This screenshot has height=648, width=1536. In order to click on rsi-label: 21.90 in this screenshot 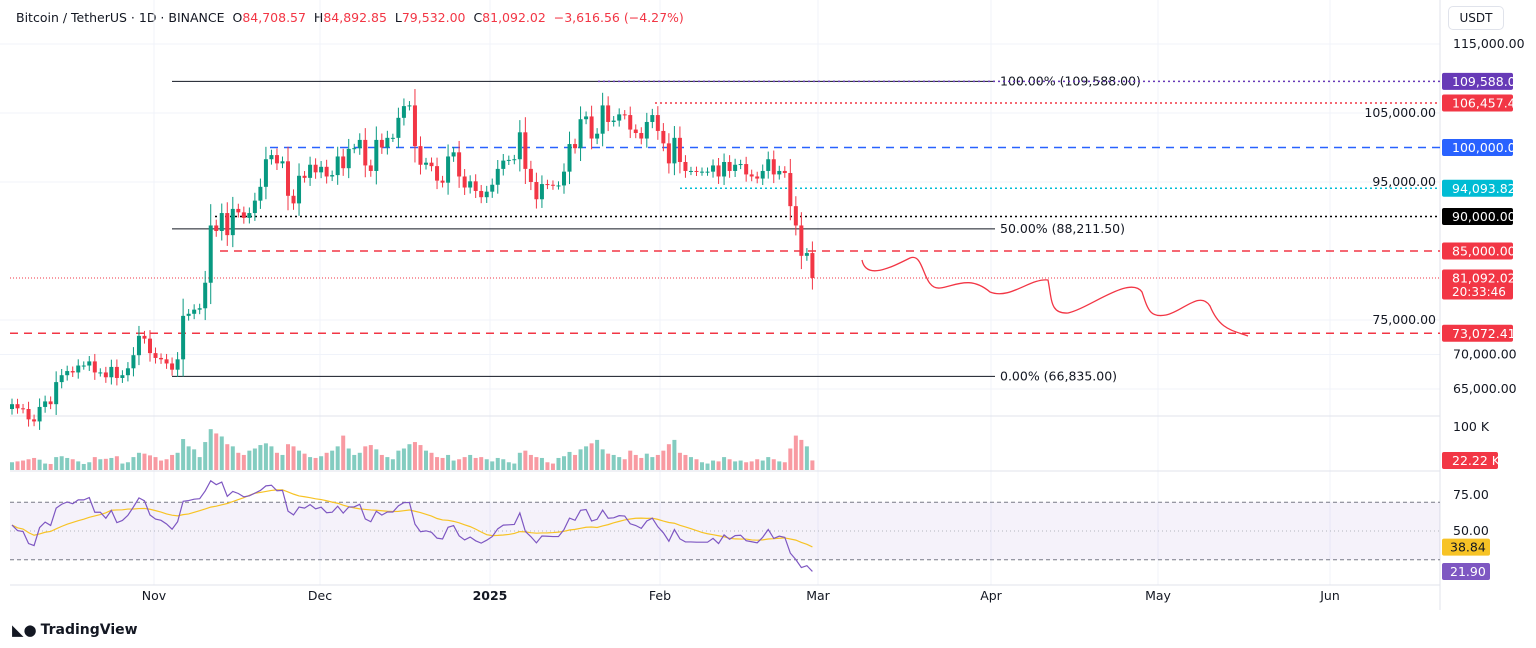, I will do `click(1468, 571)`.